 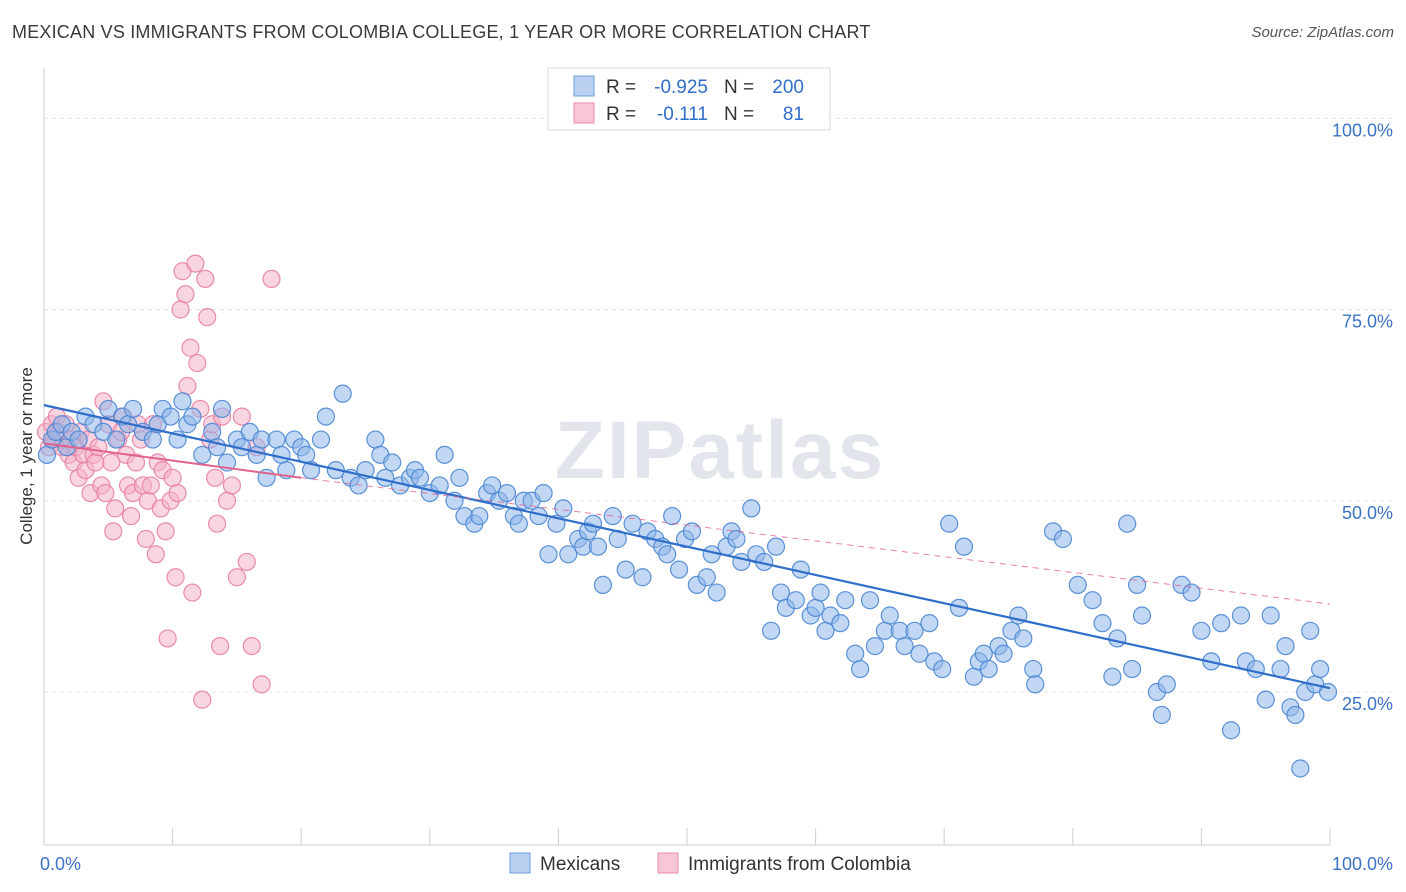 I want to click on legend-swatch-colombia, so click(x=584, y=113).